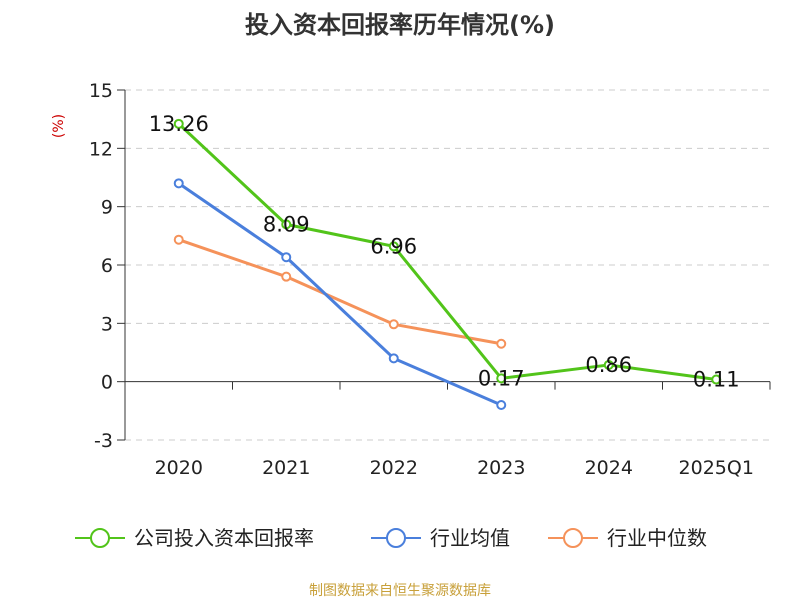  I want to click on source-note: 制图数据来自恒生聚源数据库, so click(400, 591).